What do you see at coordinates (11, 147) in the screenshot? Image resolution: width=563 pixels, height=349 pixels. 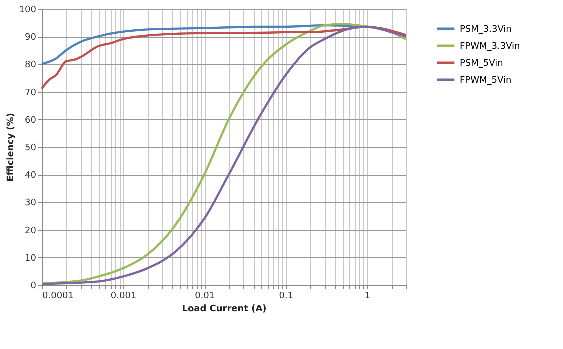 I see `y-axis-title: Efficiency (%)` at bounding box center [11, 147].